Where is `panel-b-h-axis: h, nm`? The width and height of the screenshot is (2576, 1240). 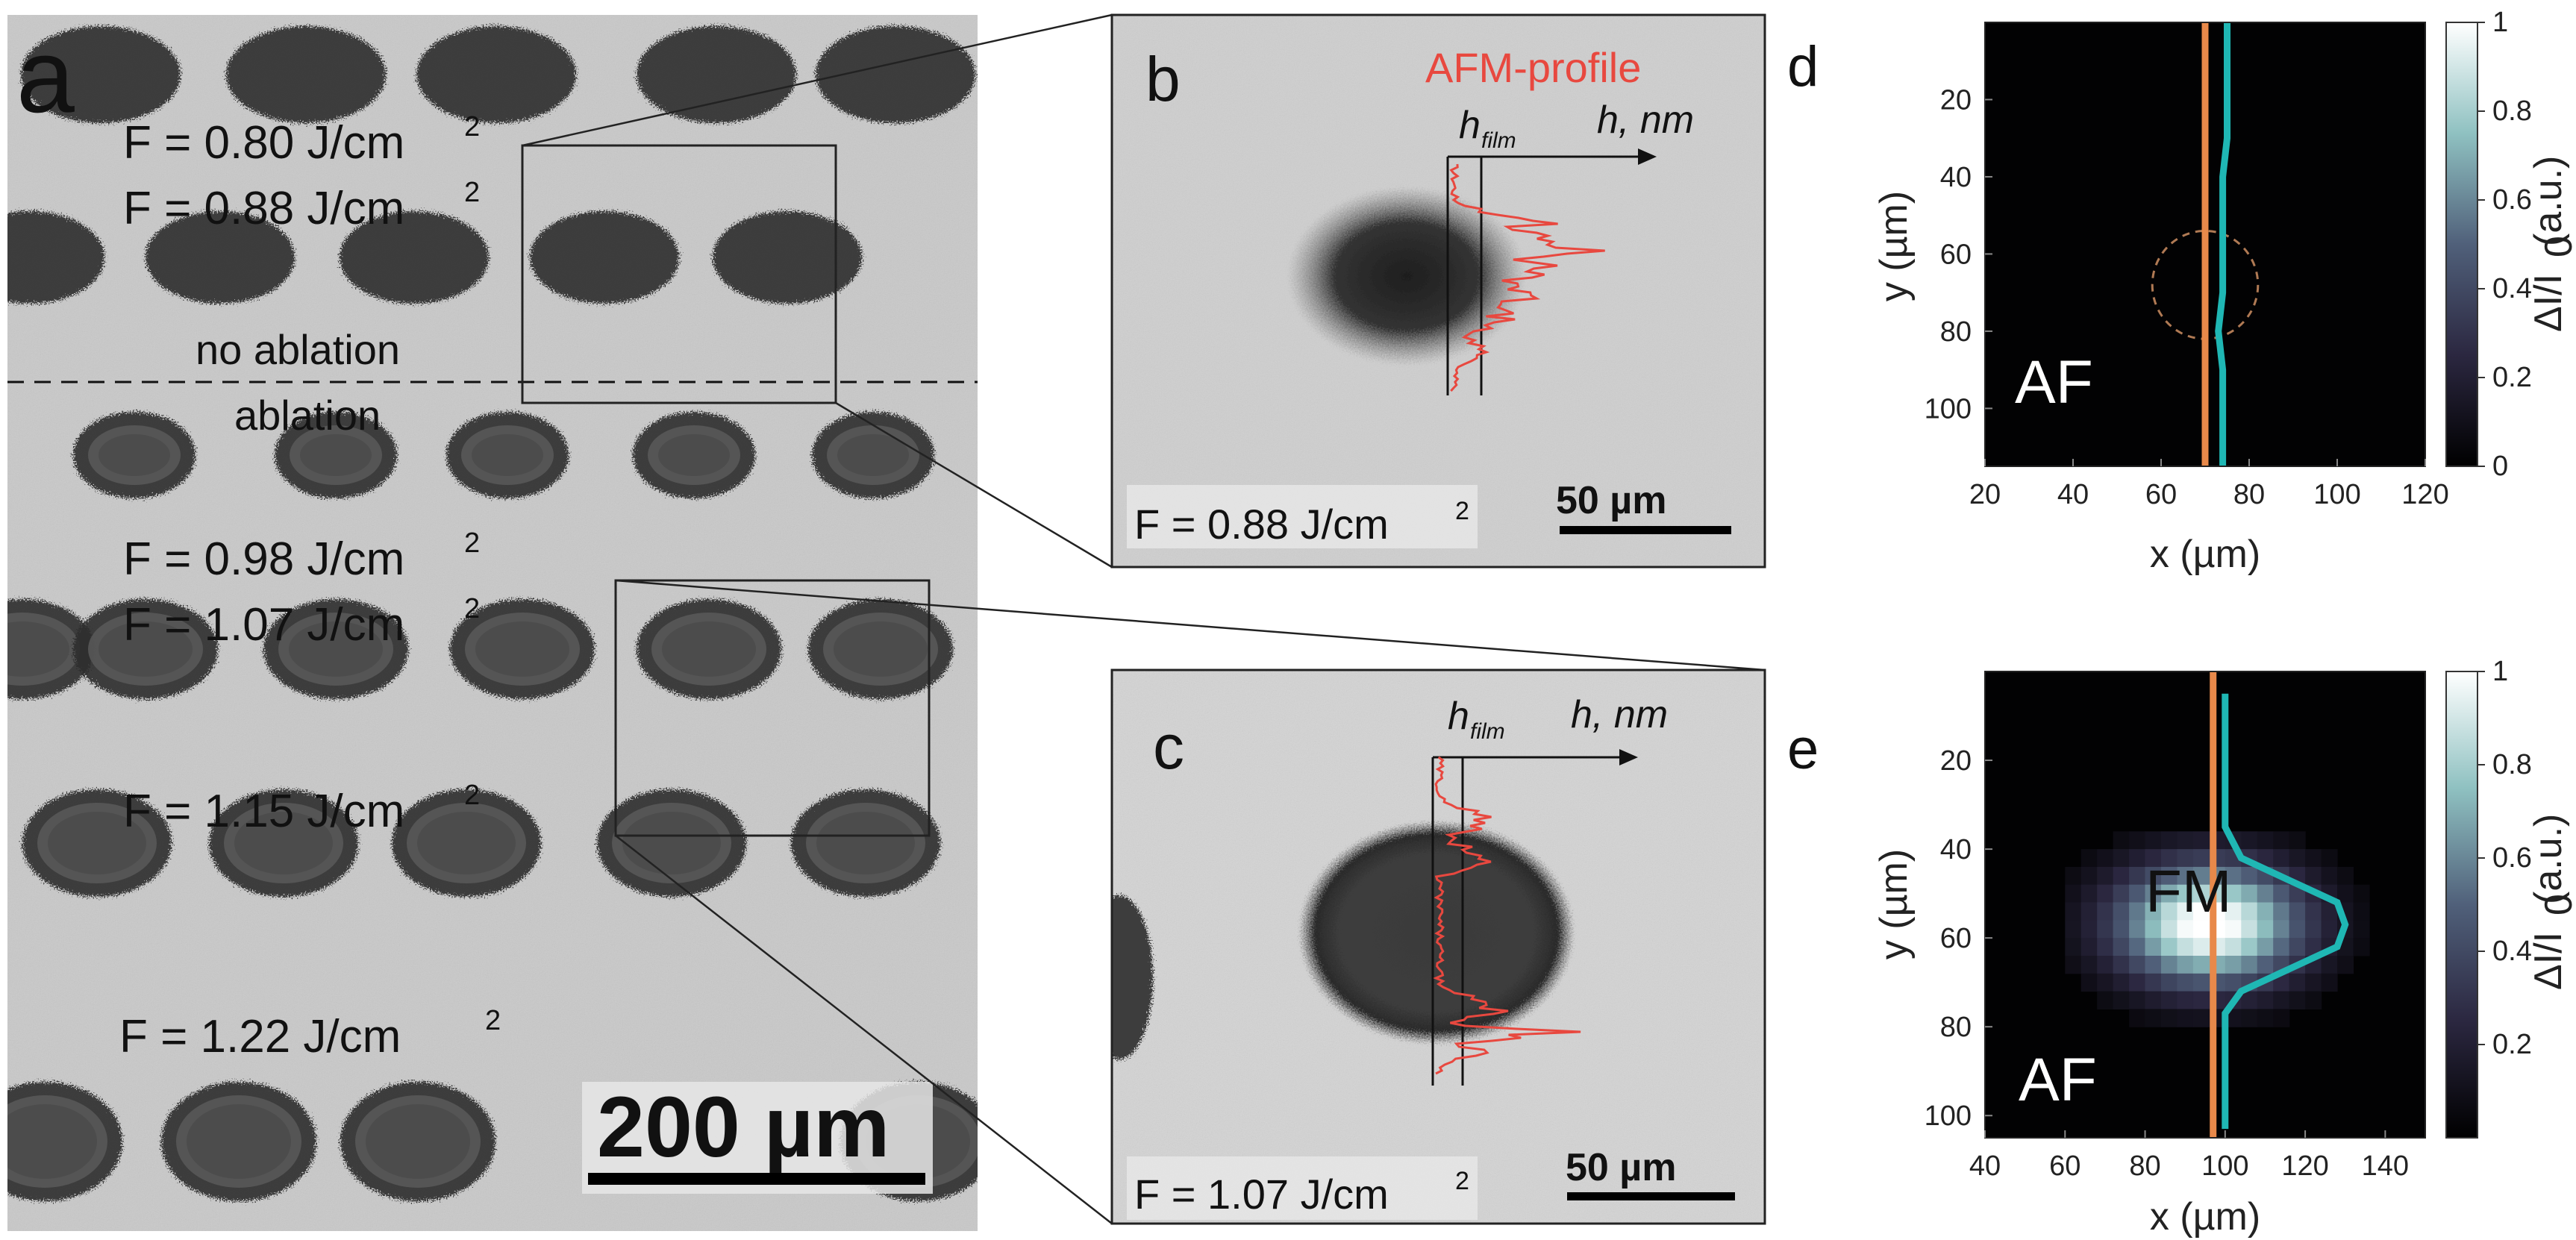
panel-b-h-axis: h, nm is located at coordinates (1645, 120).